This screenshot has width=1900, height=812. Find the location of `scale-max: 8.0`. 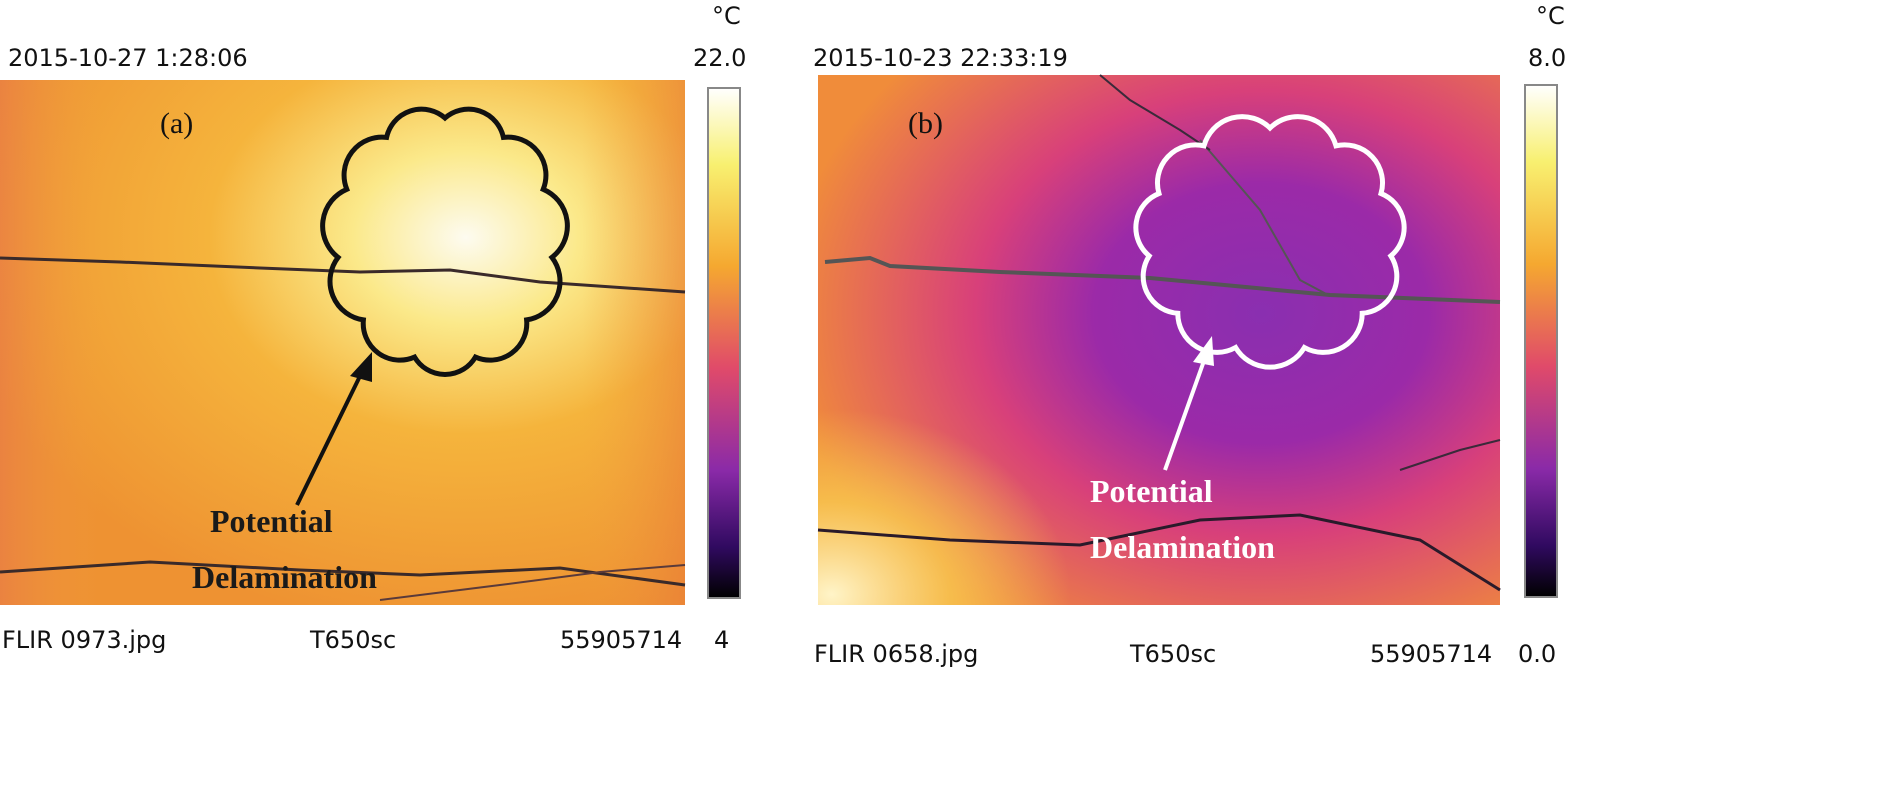

scale-max: 8.0 is located at coordinates (1547, 58).